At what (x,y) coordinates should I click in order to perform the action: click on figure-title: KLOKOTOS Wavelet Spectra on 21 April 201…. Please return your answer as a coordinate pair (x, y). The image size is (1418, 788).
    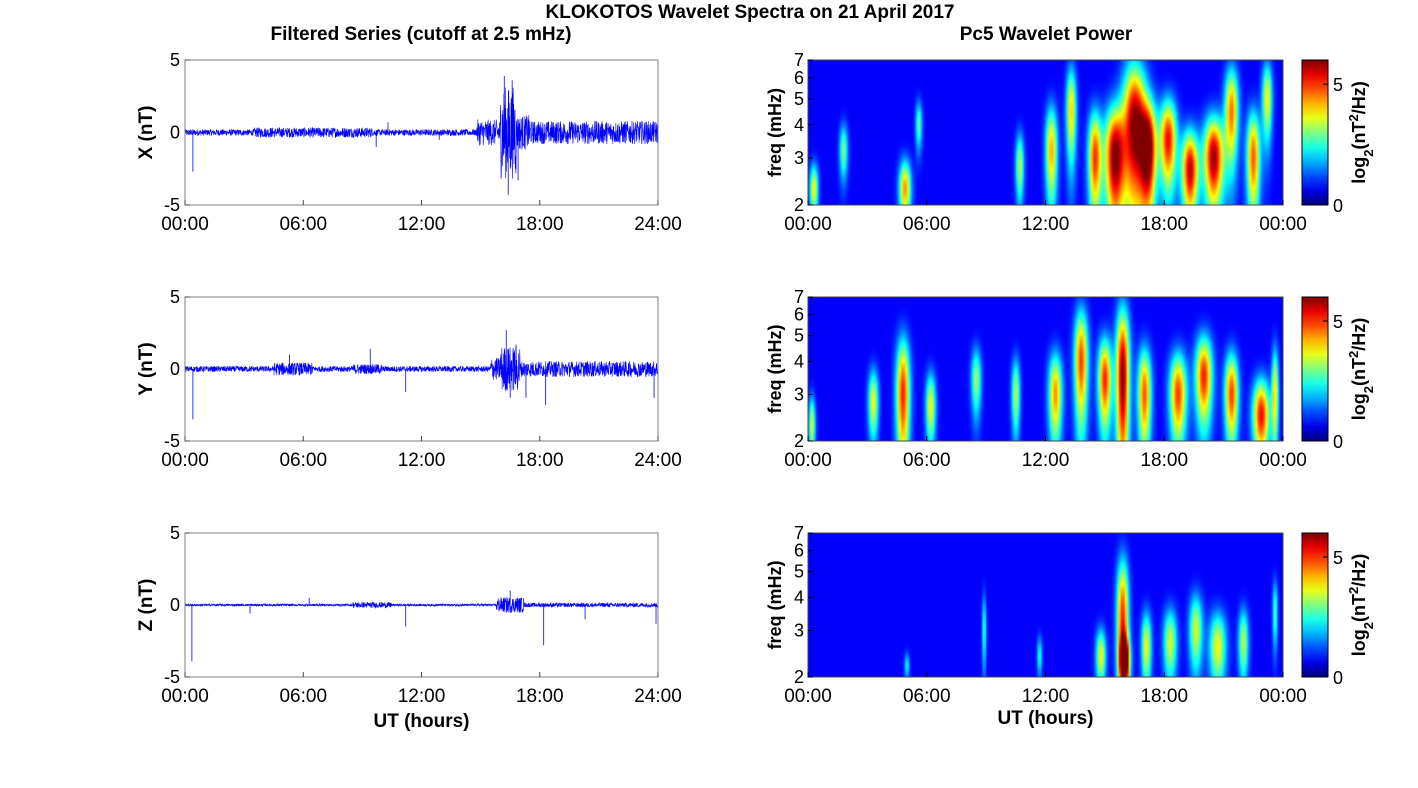
    Looking at the image, I should click on (750, 12).